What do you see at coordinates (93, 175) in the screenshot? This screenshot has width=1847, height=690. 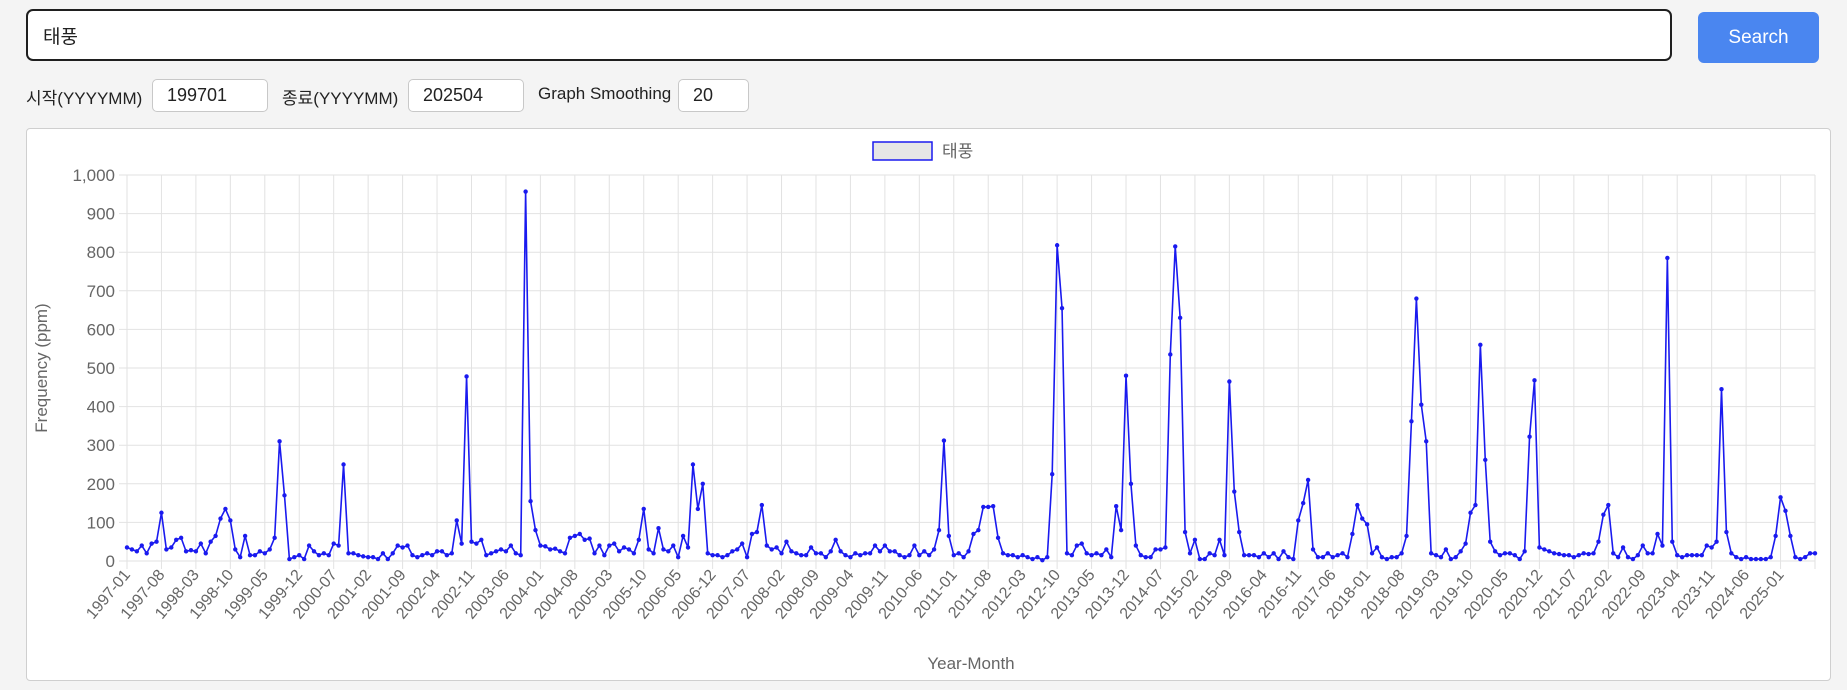 I see `y-tick-label: 1,000` at bounding box center [93, 175].